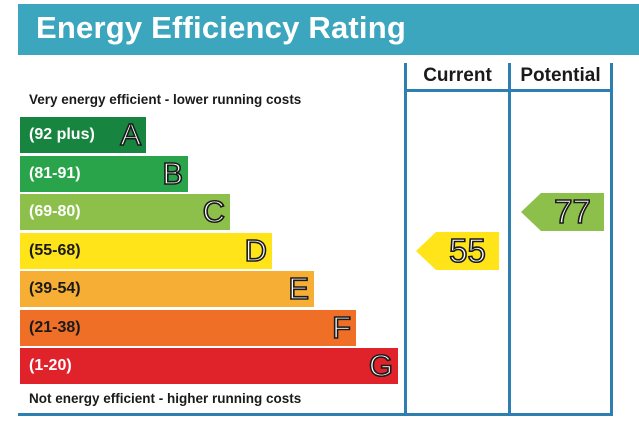  What do you see at coordinates (221, 27) in the screenshot?
I see `page-title: Energy Efficiency Rating` at bounding box center [221, 27].